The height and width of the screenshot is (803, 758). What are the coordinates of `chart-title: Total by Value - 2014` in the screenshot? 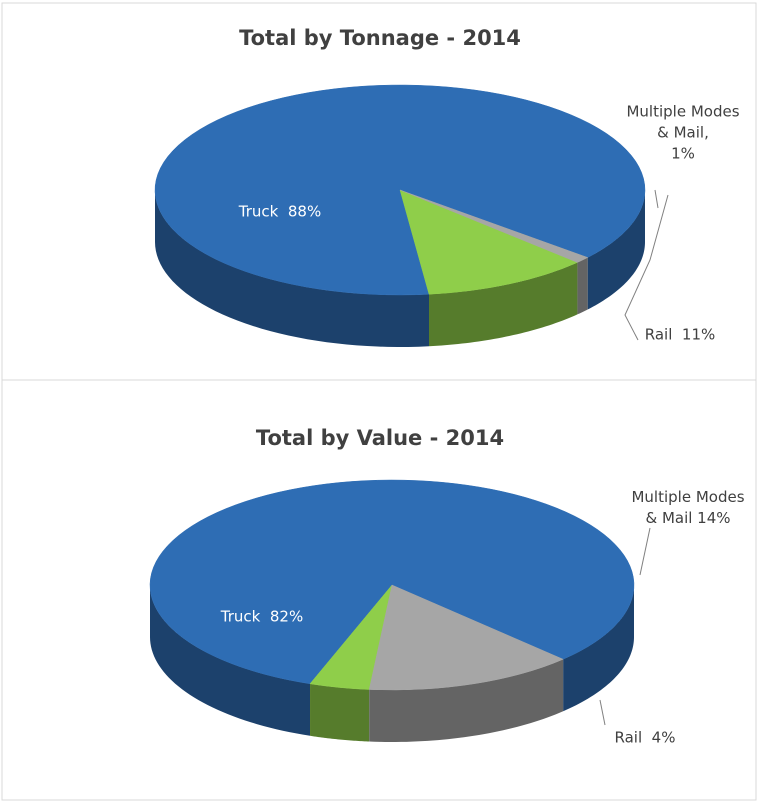 It's located at (380, 438).